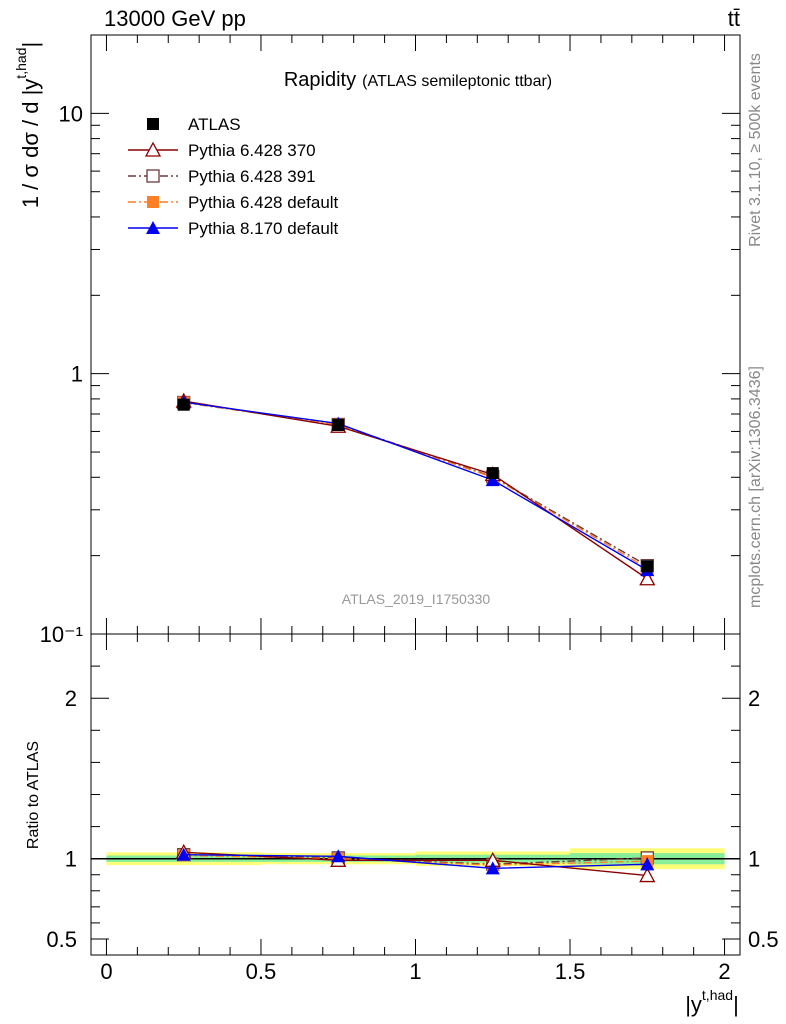  I want to click on main-plot-series, so click(415, 489).